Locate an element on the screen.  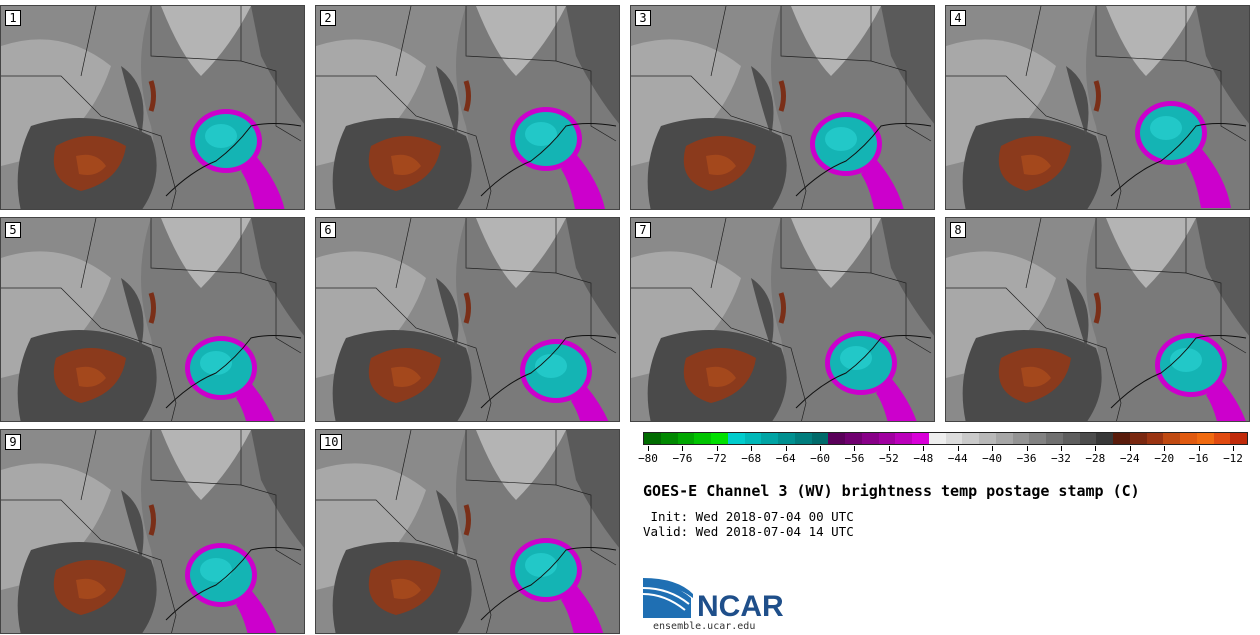
panel-label: 2 is located at coordinates (328, 18).